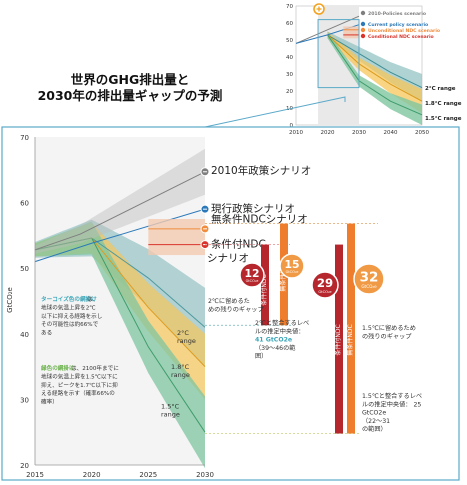  What do you see at coordinates (253, 208) in the screenshot?
I see `label-current: 現行政策シナリオ` at bounding box center [253, 208].